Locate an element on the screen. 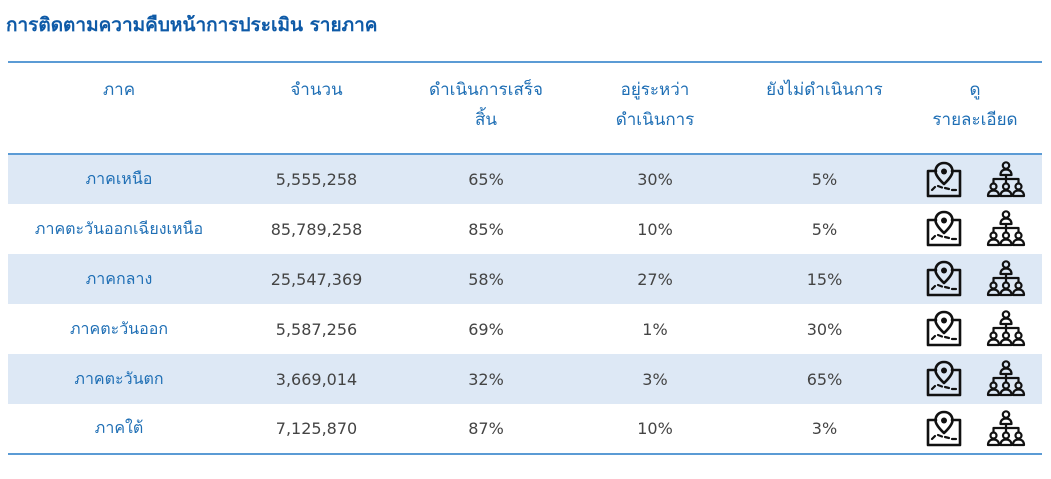 The image size is (1051, 479). header-in-progress-label-line1: อยู่ระหว่า is located at coordinates (655, 90).